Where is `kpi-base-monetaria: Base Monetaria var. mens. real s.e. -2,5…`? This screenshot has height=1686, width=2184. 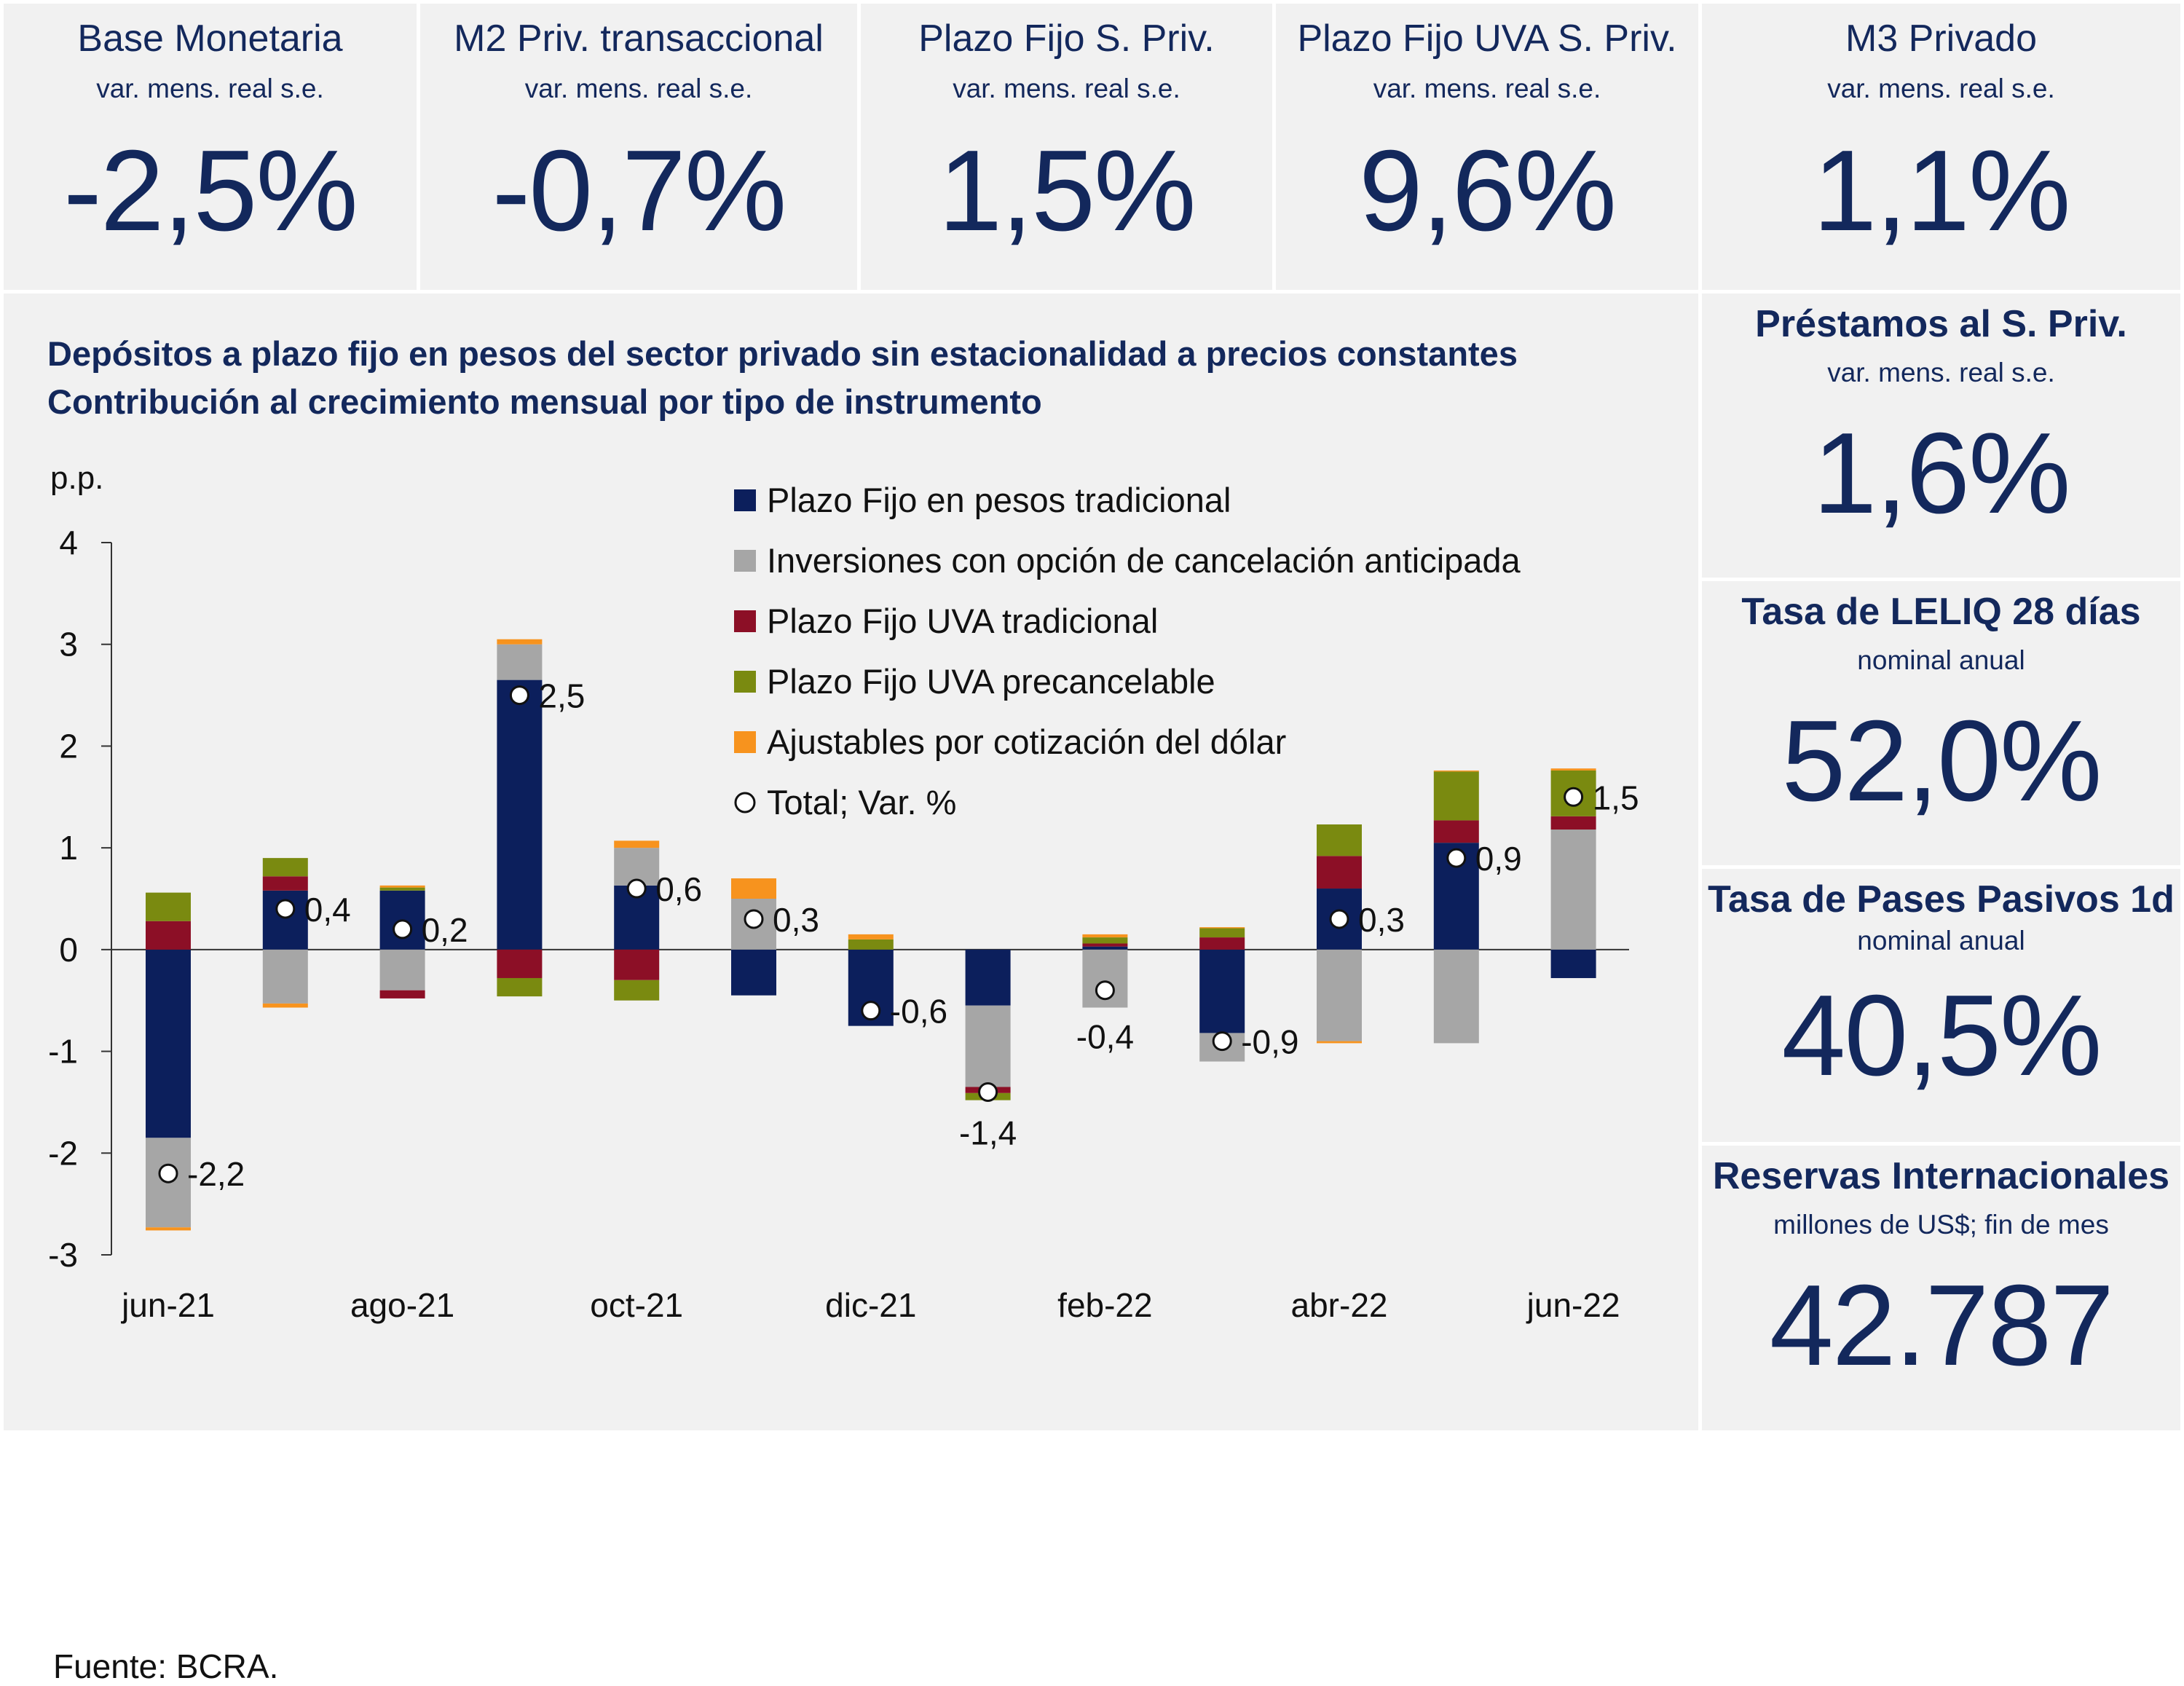
kpi-base-monetaria: Base Monetaria var. mens. real s.e. -2,5… is located at coordinates (210, 147).